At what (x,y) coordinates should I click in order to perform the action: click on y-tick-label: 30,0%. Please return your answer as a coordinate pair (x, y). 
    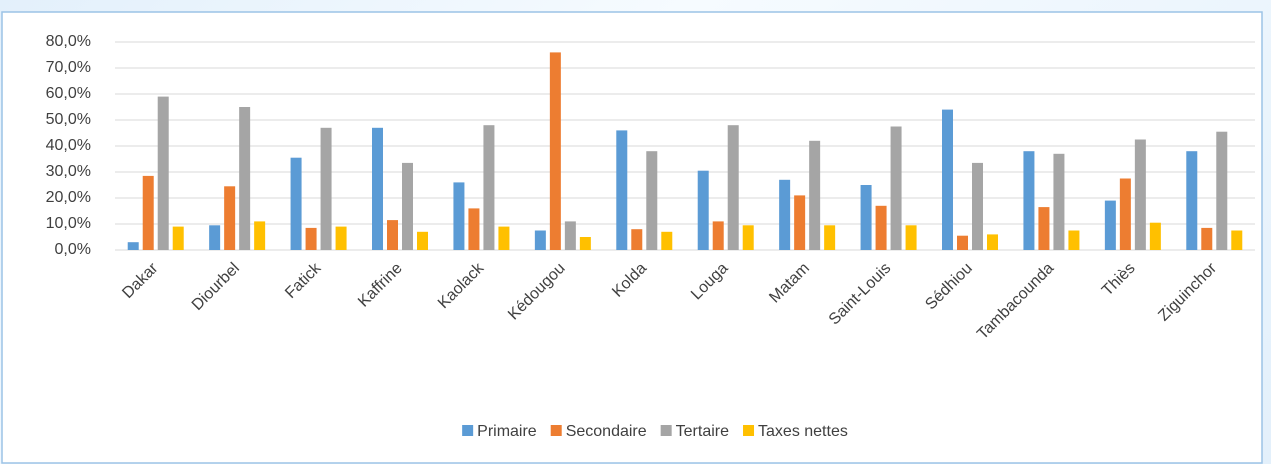
    Looking at the image, I should click on (68, 171).